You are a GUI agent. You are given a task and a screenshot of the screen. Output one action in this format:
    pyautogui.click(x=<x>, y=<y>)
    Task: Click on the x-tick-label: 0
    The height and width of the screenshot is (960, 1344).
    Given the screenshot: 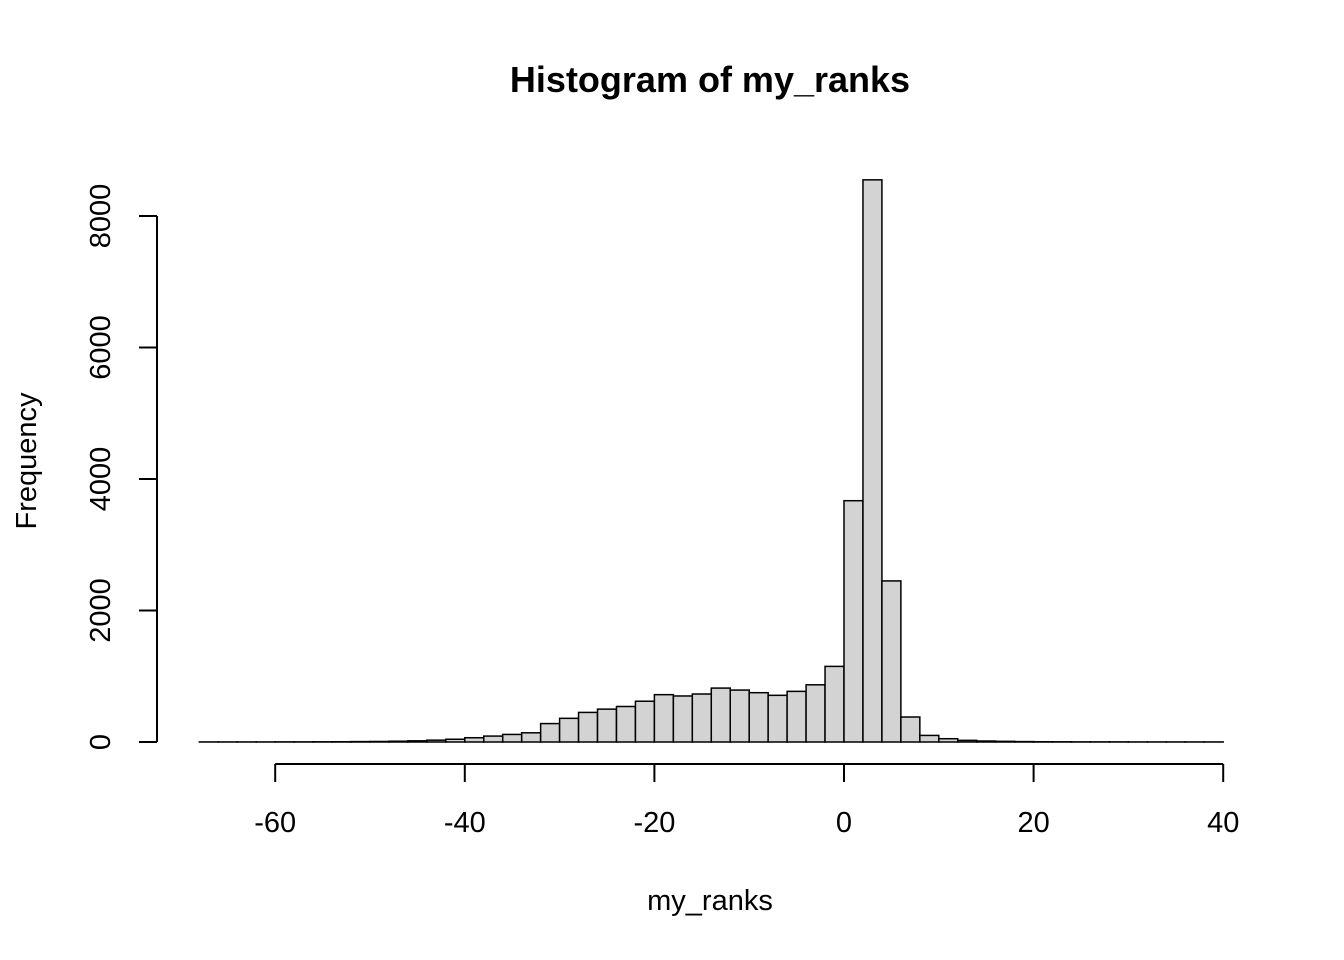 What is the action you would take?
    pyautogui.click(x=844, y=823)
    